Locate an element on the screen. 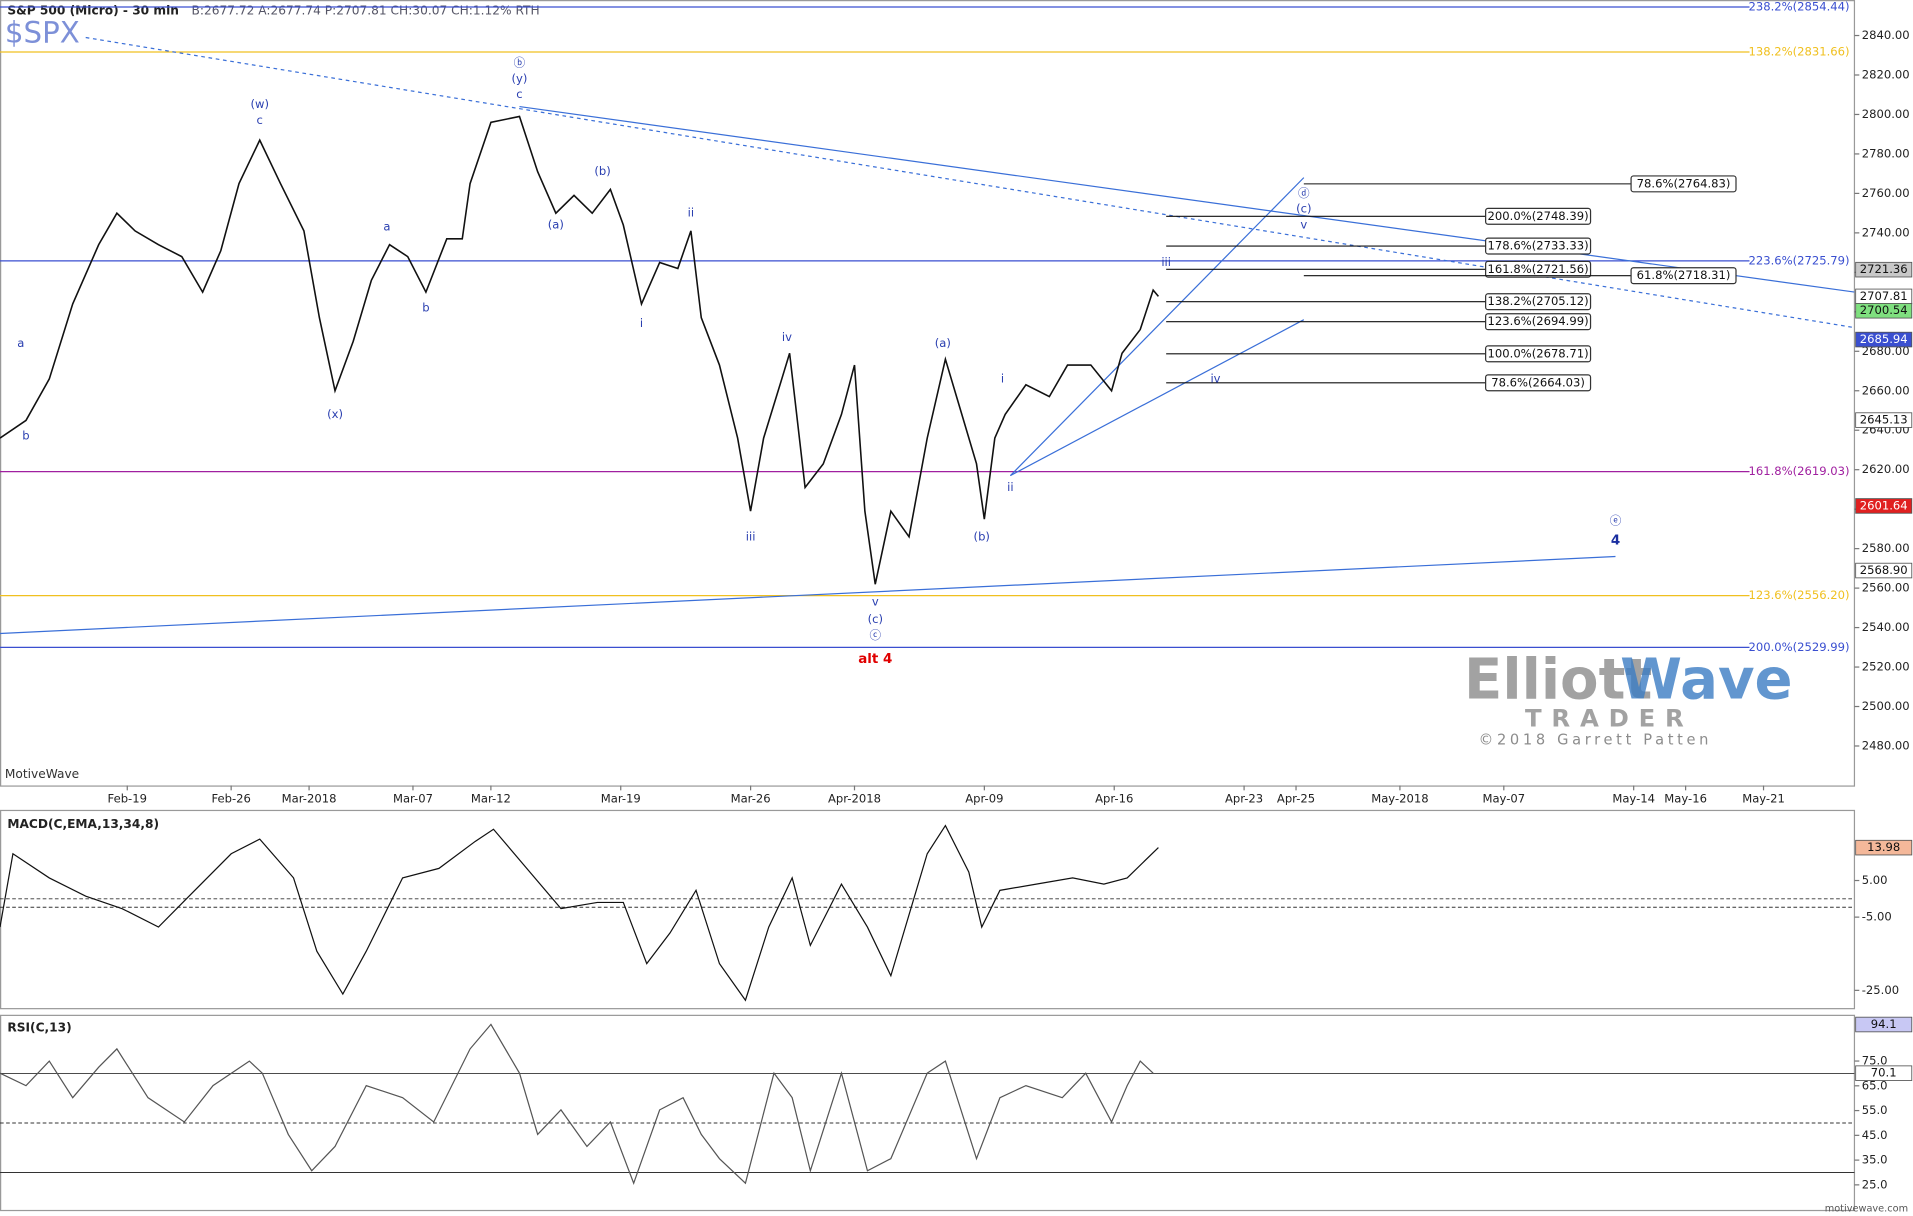  price-label: 2685.94 is located at coordinates (1884, 339).